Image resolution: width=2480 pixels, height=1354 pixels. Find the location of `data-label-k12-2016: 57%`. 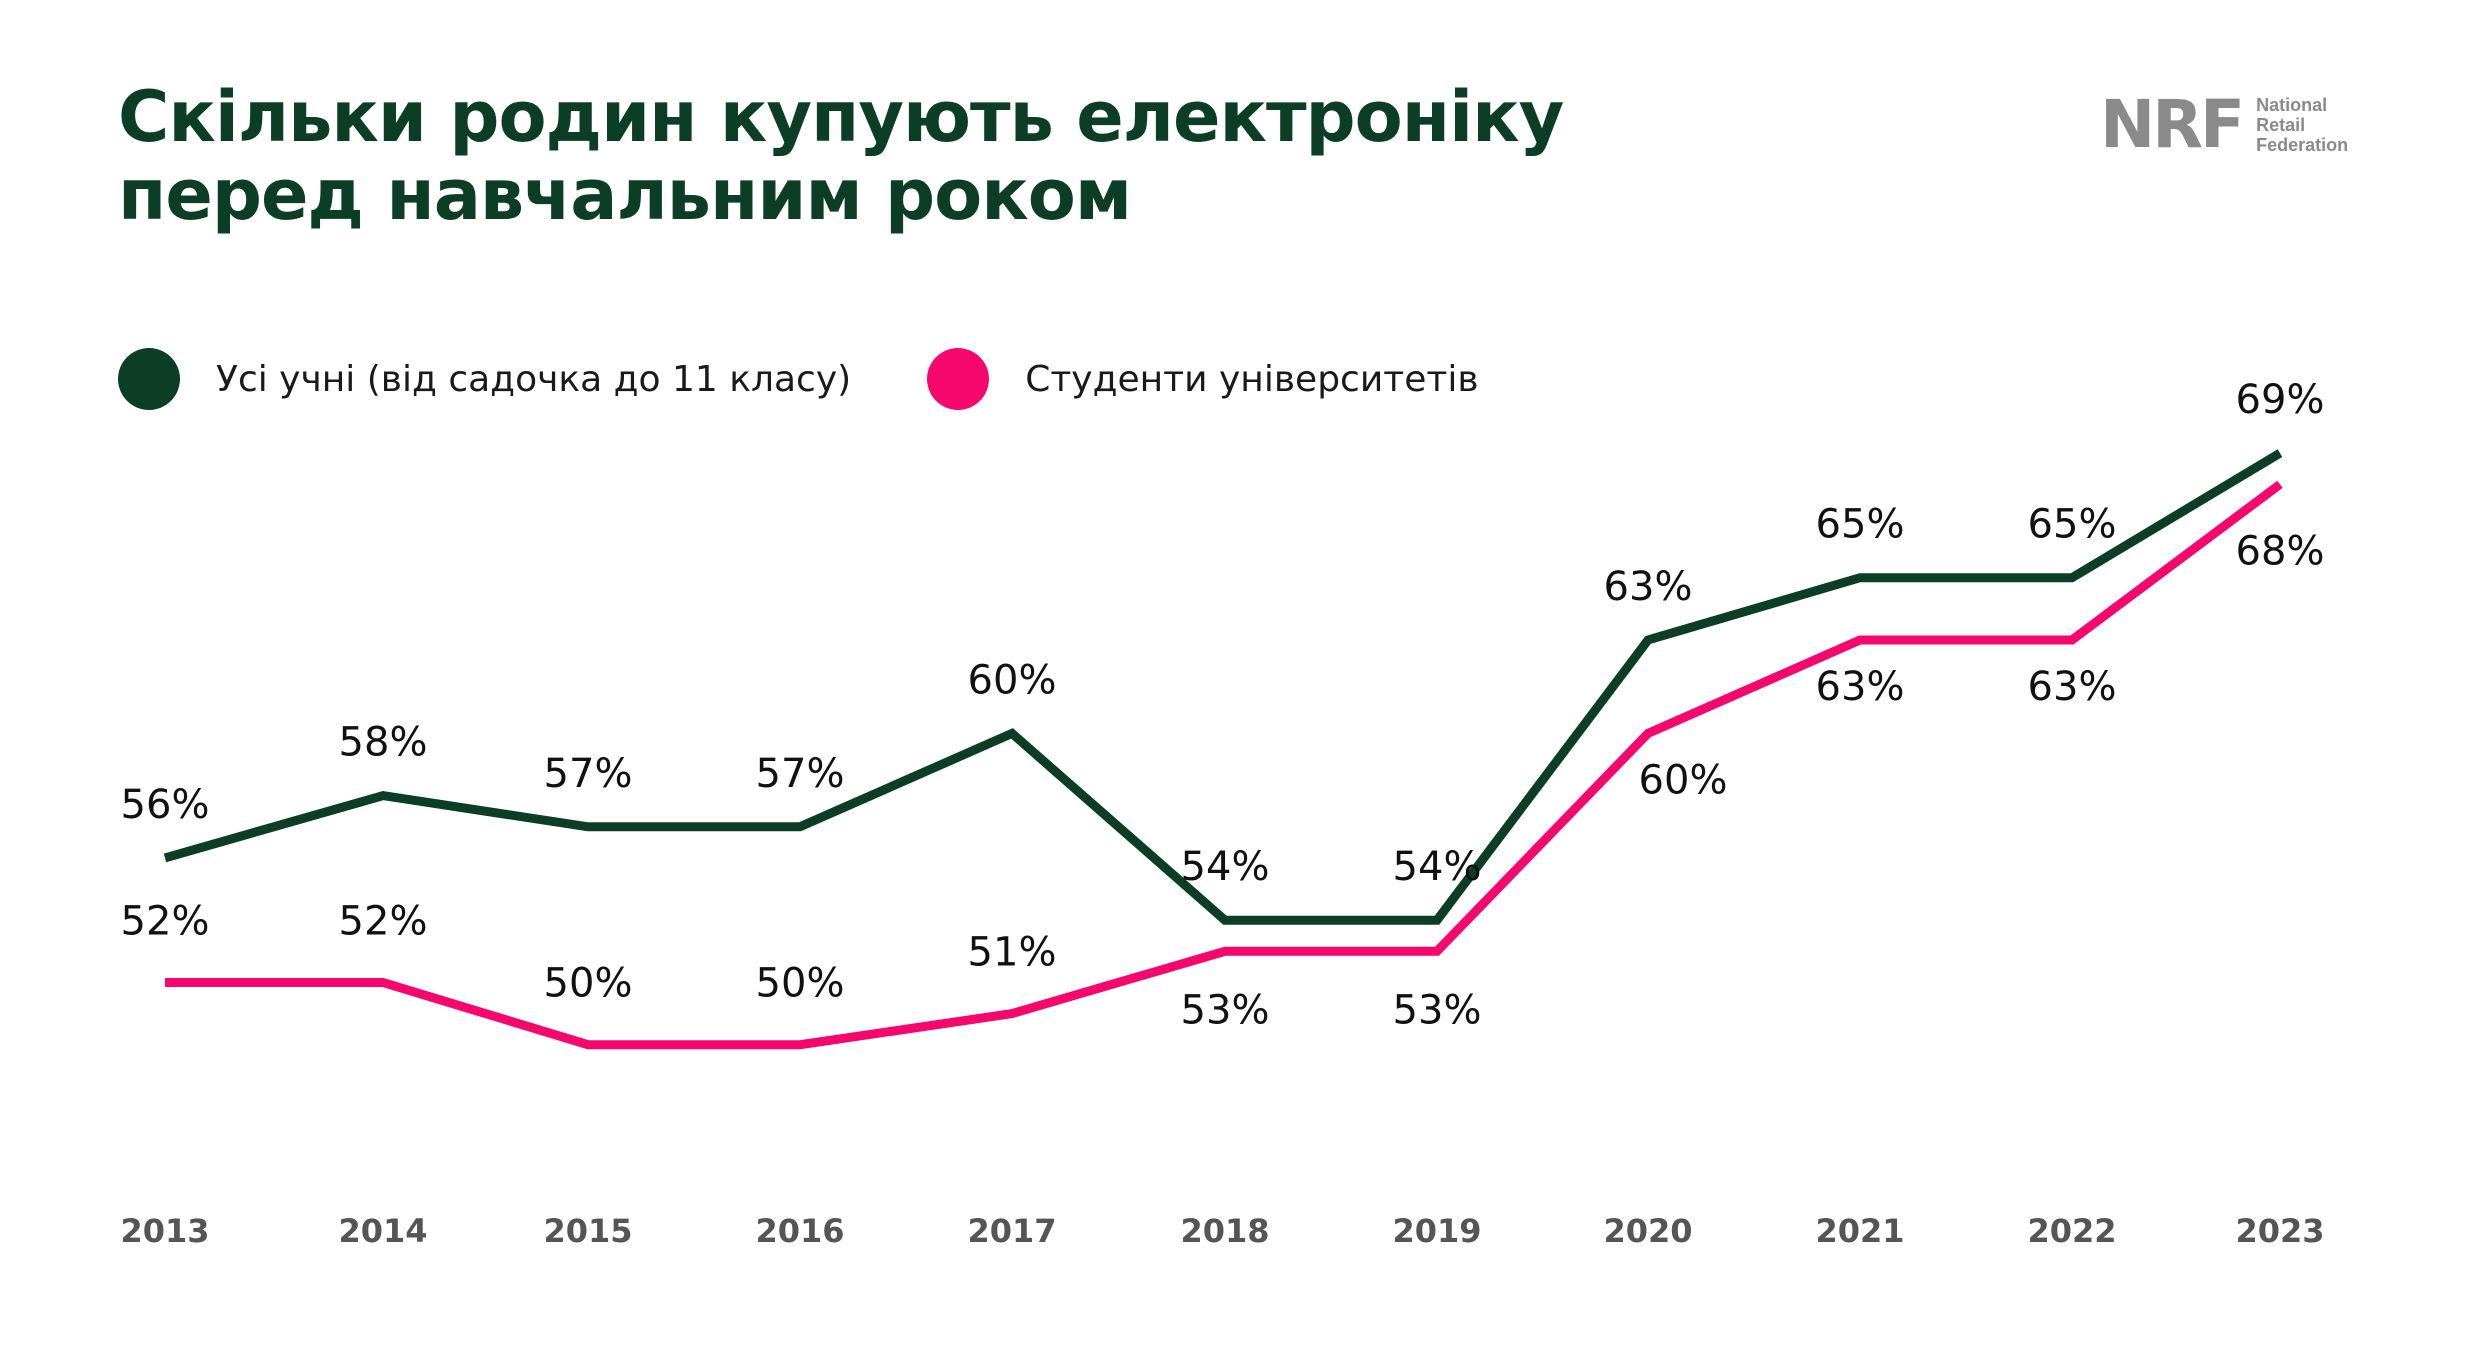

data-label-k12-2016: 57% is located at coordinates (800, 774).